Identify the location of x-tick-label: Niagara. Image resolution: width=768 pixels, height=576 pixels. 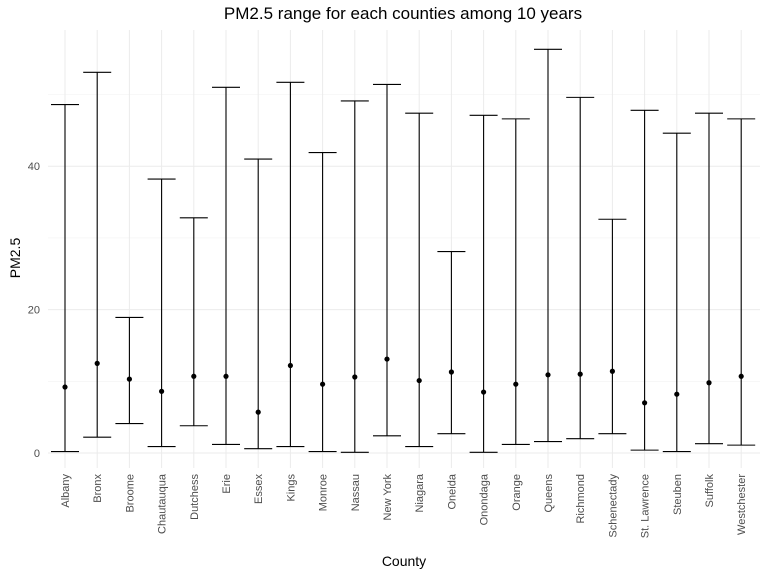
(420, 492).